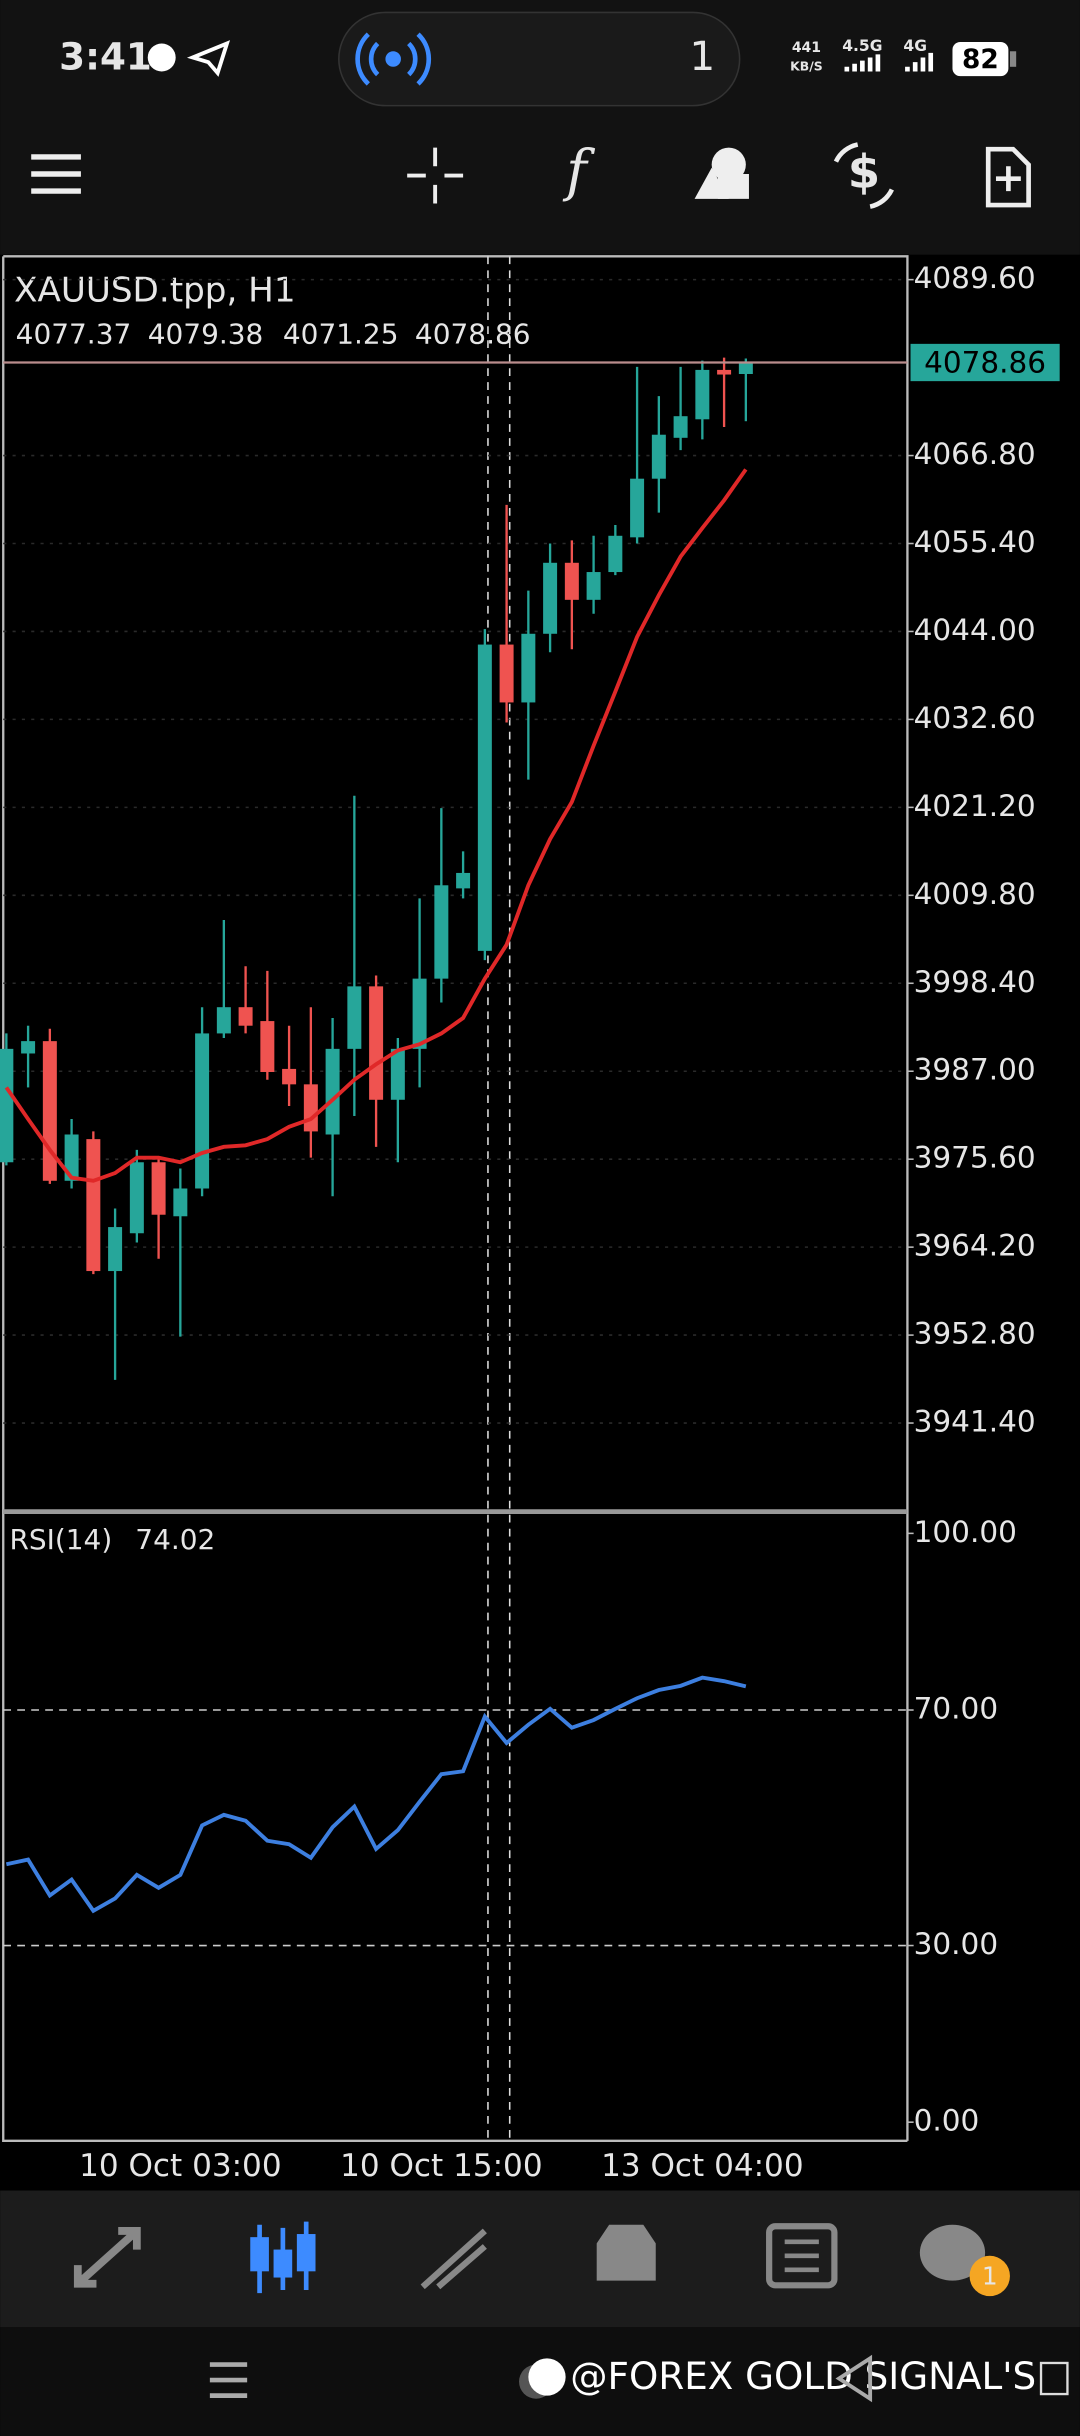 This screenshot has height=2436, width=1080. What do you see at coordinates (975, 630) in the screenshot?
I see `y-tick-label: 4044.00` at bounding box center [975, 630].